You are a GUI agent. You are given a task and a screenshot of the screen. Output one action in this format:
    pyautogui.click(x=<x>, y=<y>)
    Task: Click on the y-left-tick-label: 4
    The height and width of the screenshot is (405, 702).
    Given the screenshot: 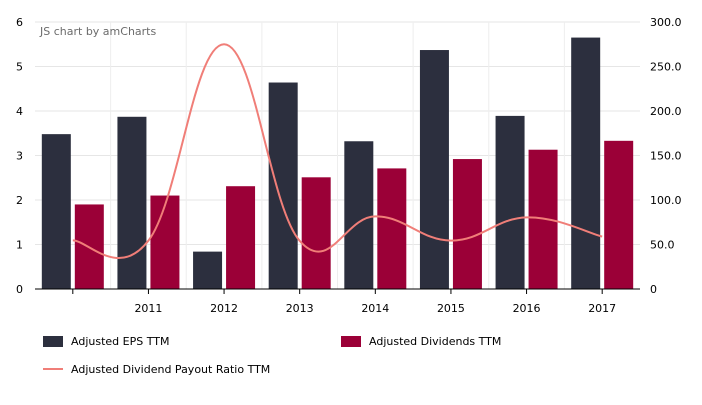 What is the action you would take?
    pyautogui.click(x=19, y=111)
    